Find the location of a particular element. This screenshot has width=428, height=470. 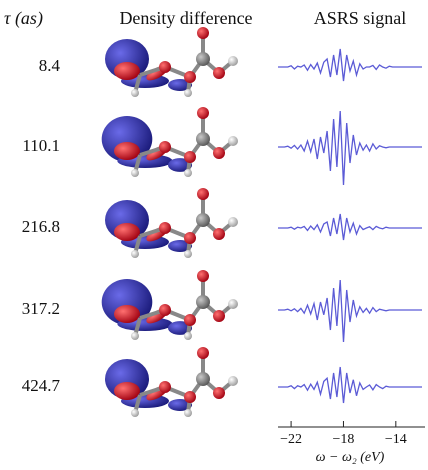

tau-label: 317.2 is located at coordinates (41, 308).